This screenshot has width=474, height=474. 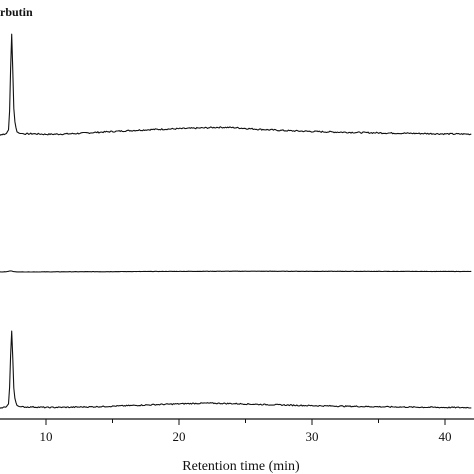 What do you see at coordinates (241, 466) in the screenshot?
I see `x-axis-label: Retention time (min)` at bounding box center [241, 466].